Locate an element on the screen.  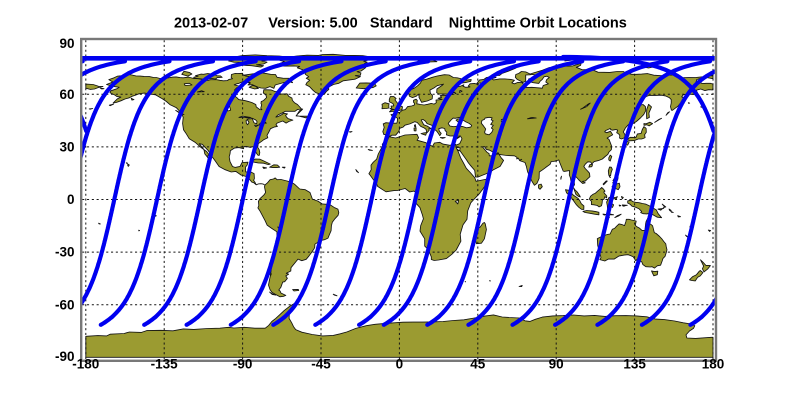
svg-text: 60 is located at coordinates (66, 94).